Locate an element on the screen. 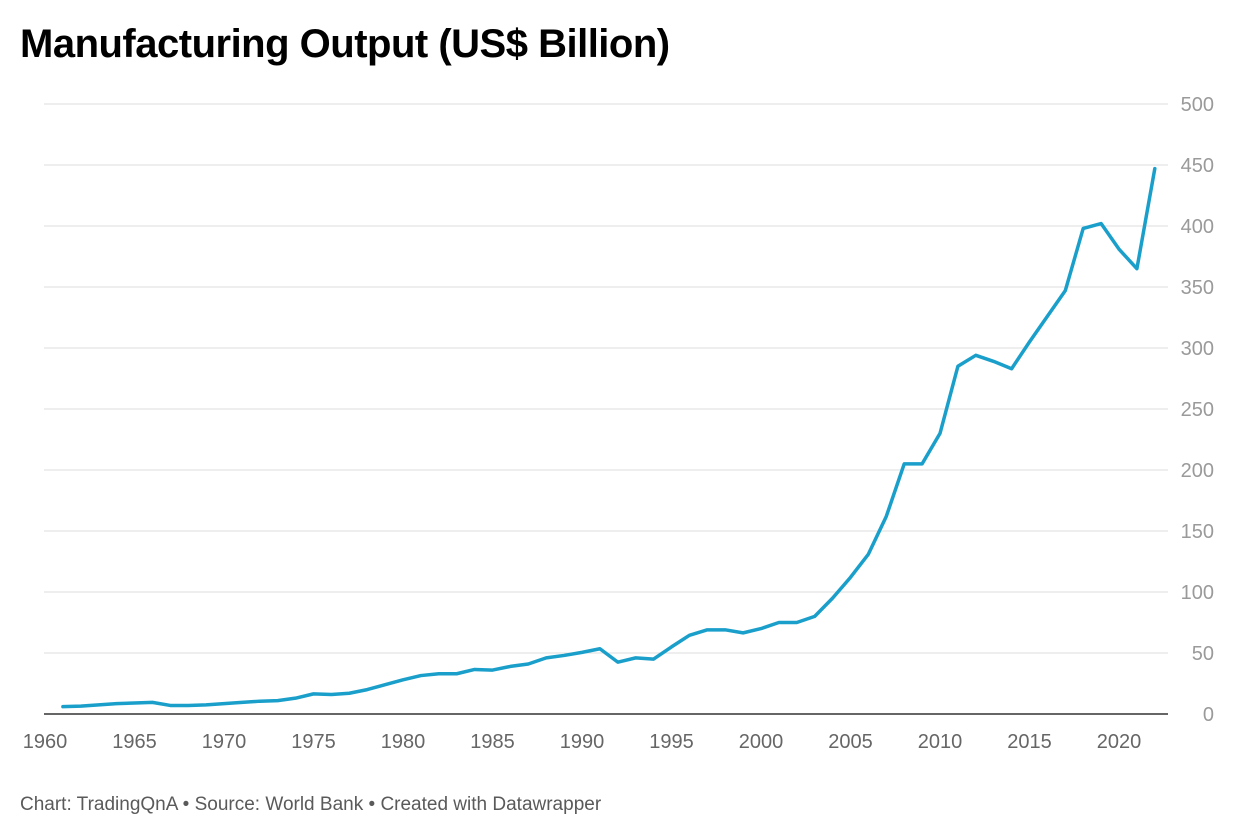 The height and width of the screenshot is (840, 1240). data-point-2021 is located at coordinates (1137, 269).